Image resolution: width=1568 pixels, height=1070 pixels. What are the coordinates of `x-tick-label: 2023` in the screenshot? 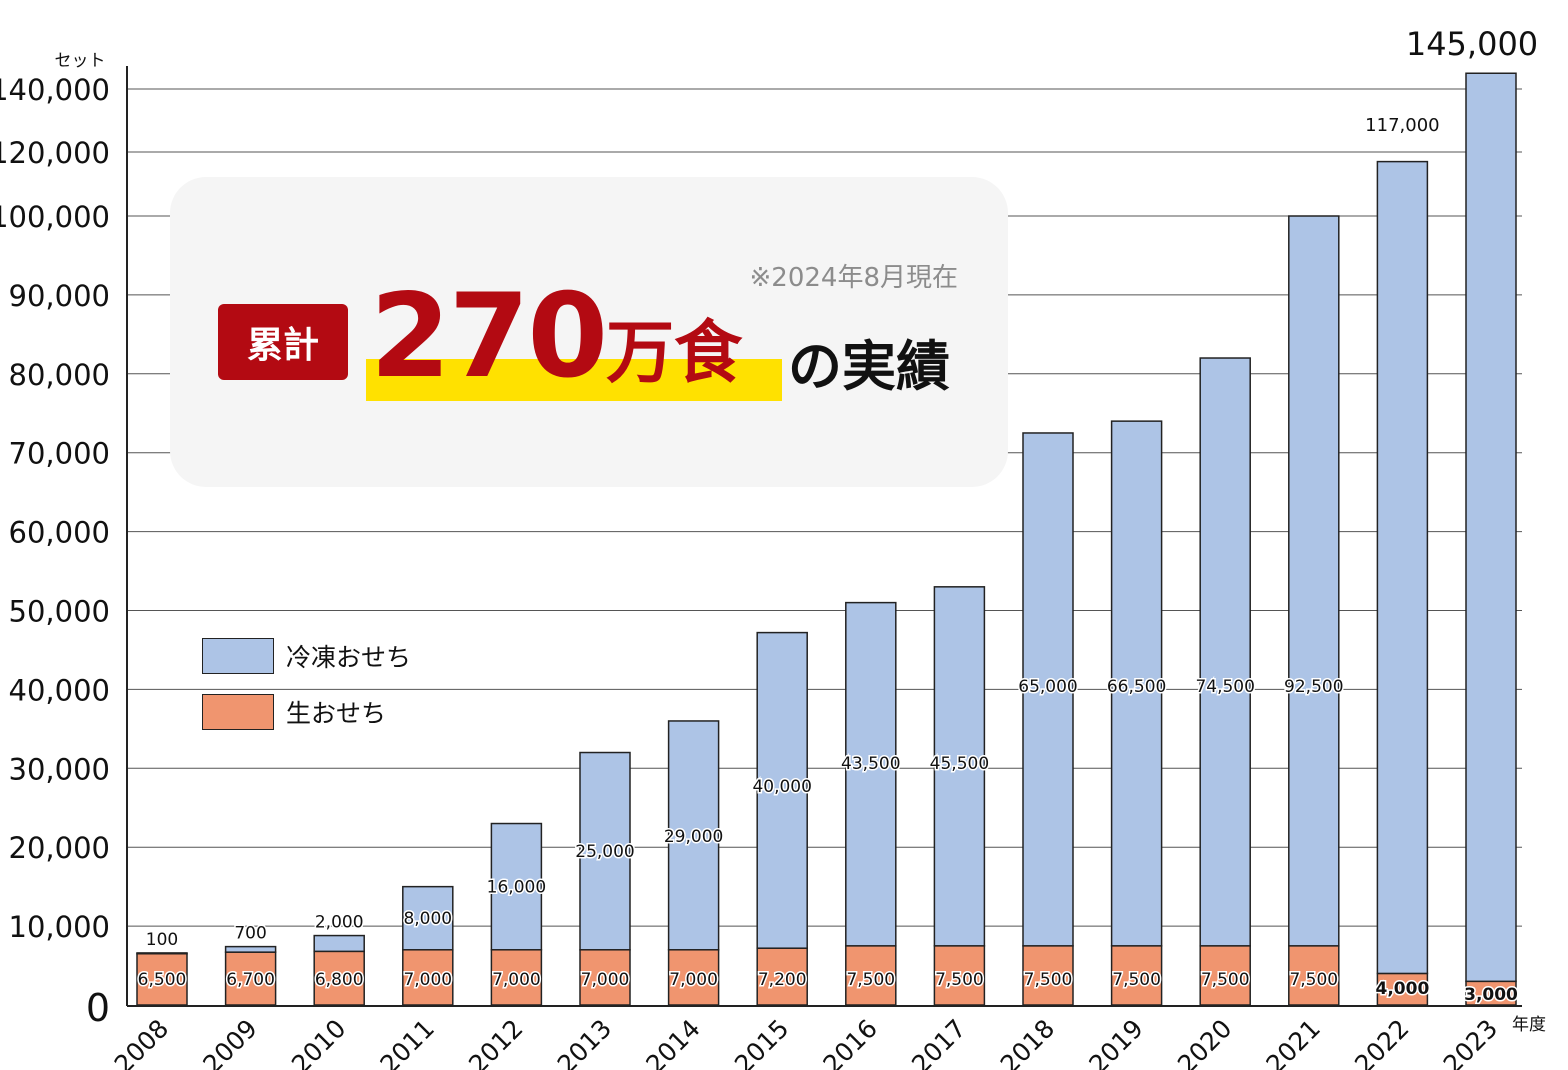 It's located at (1470, 1042).